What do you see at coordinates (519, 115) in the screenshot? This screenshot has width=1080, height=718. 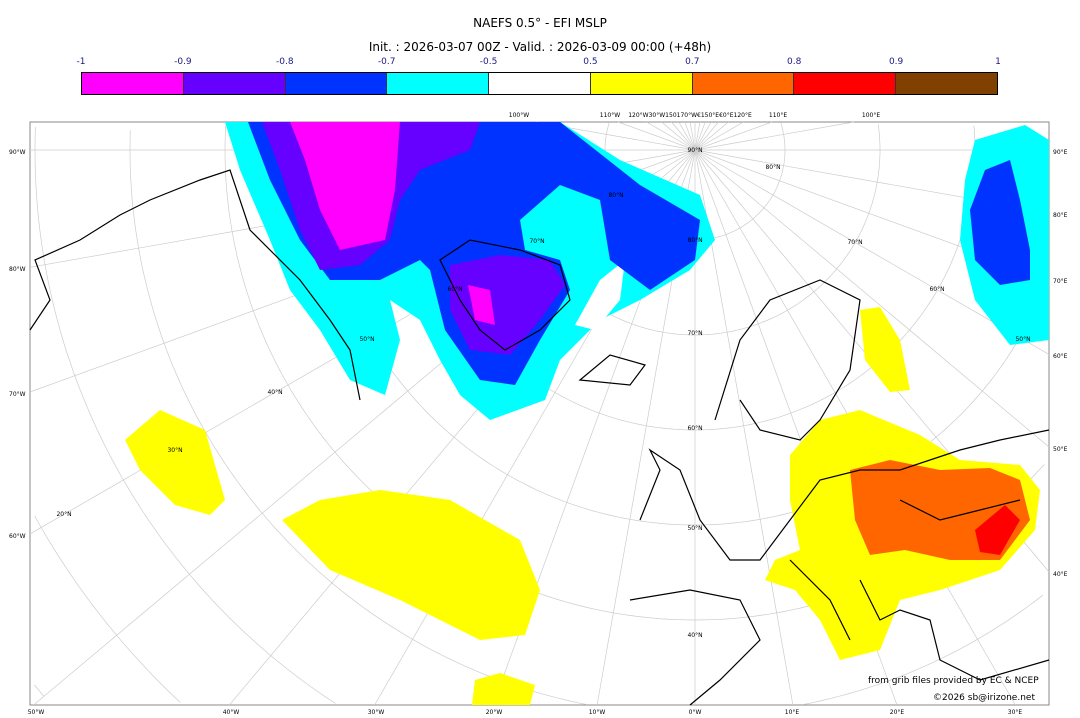 I see `coordinate-label: 100°W` at bounding box center [519, 115].